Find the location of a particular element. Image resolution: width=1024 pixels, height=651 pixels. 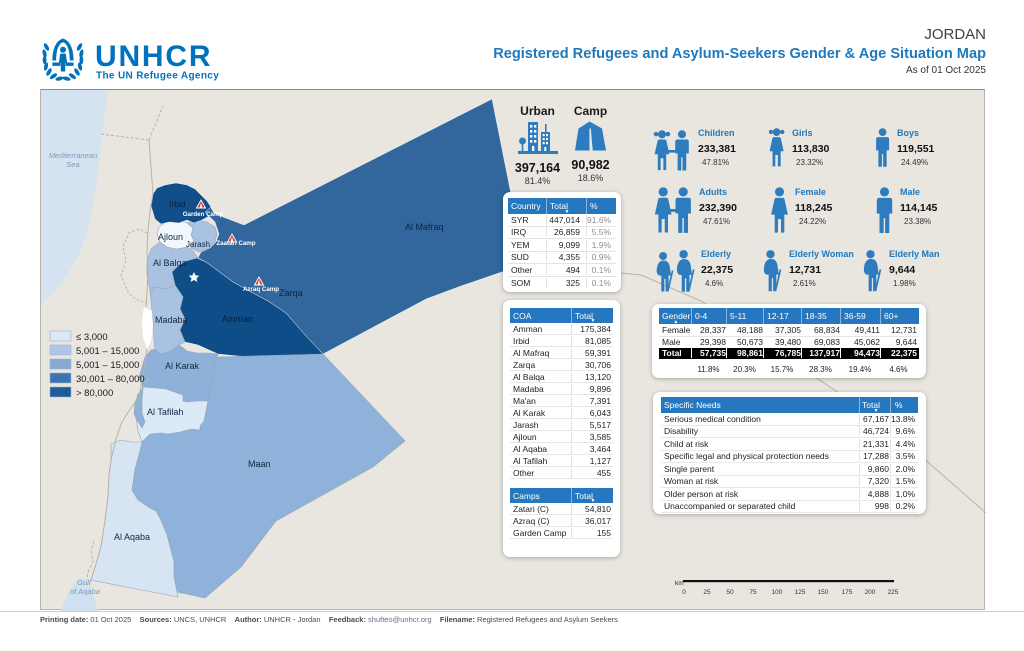

svg-text: 50 is located at coordinates (730, 592).